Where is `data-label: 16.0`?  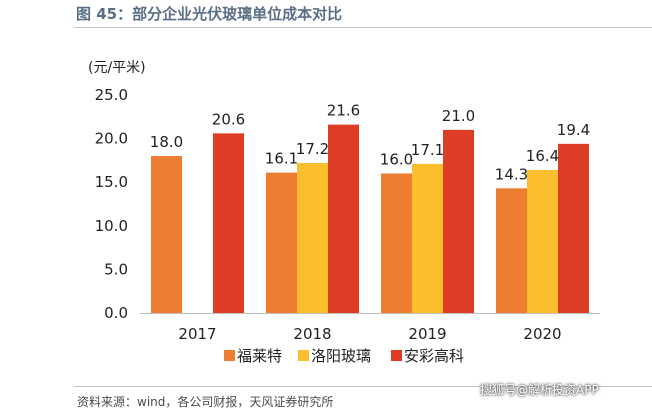 data-label: 16.0 is located at coordinates (396, 159).